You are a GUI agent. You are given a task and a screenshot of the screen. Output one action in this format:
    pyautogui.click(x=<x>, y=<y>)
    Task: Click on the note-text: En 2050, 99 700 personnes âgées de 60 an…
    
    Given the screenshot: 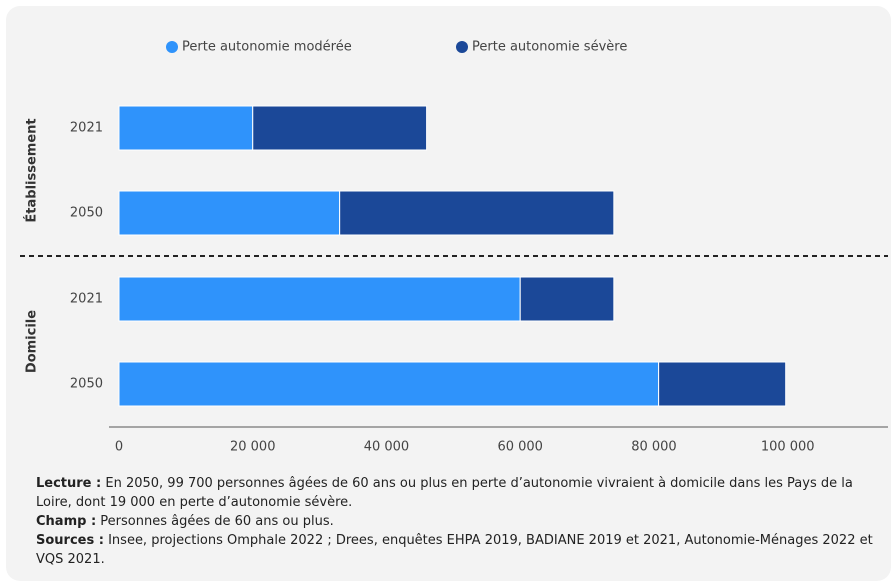 What is the action you would take?
    pyautogui.click(x=444, y=493)
    